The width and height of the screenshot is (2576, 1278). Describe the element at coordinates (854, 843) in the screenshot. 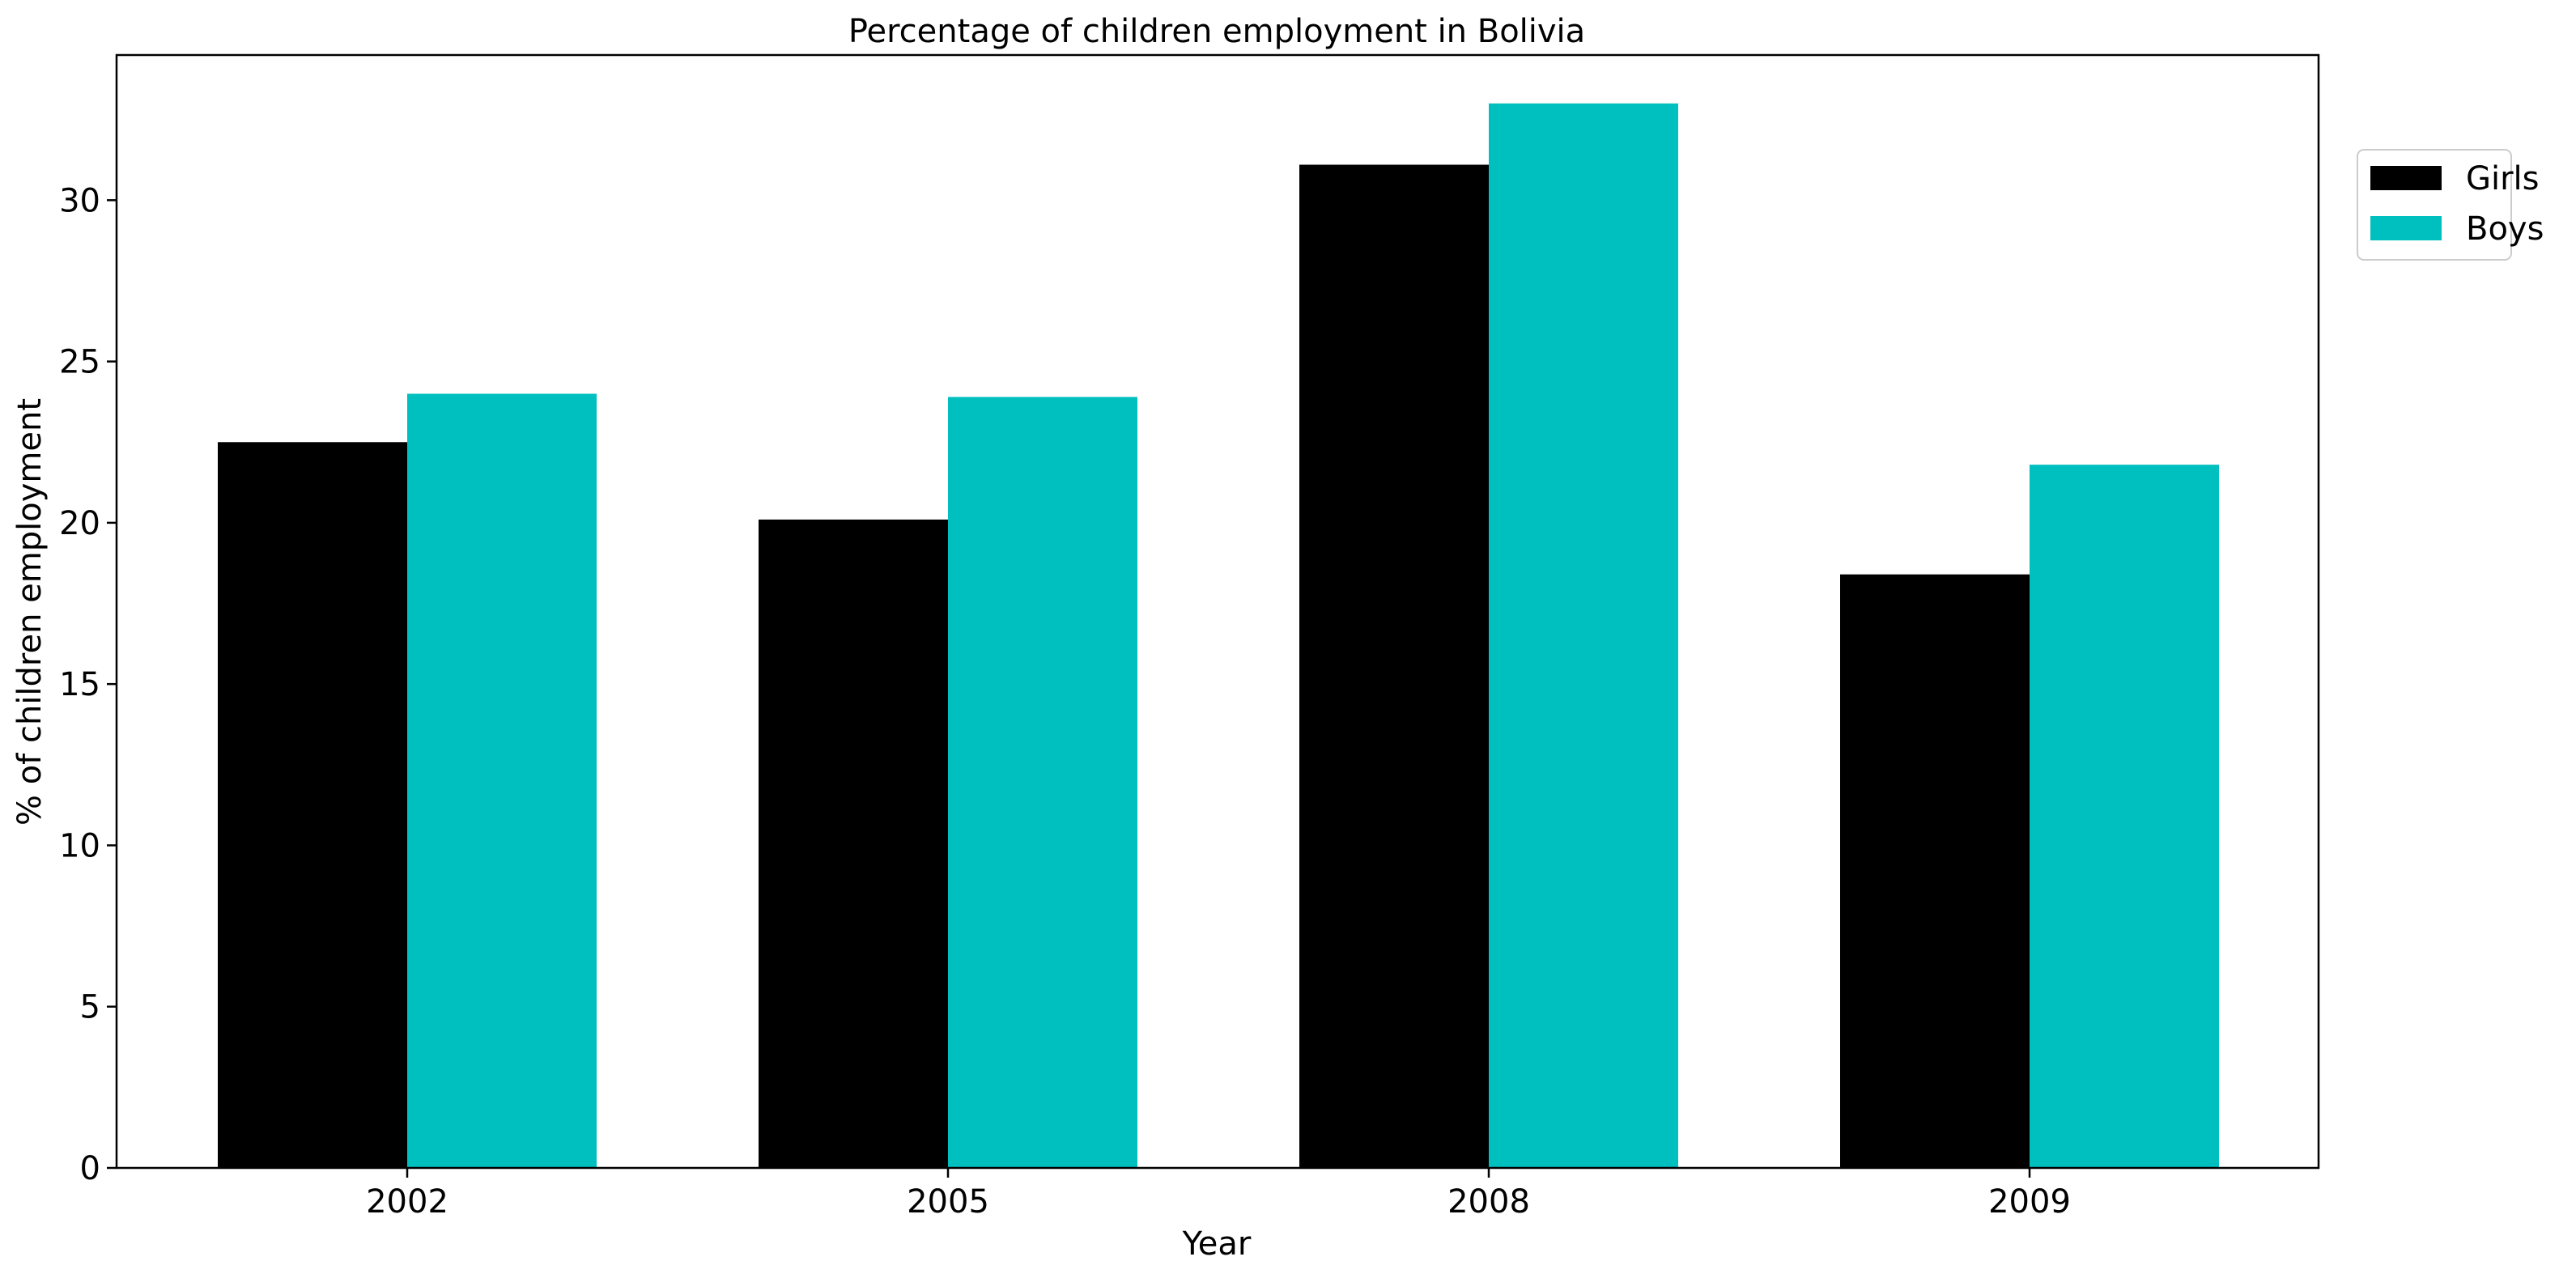

I see `bar-girls-2005` at that location.